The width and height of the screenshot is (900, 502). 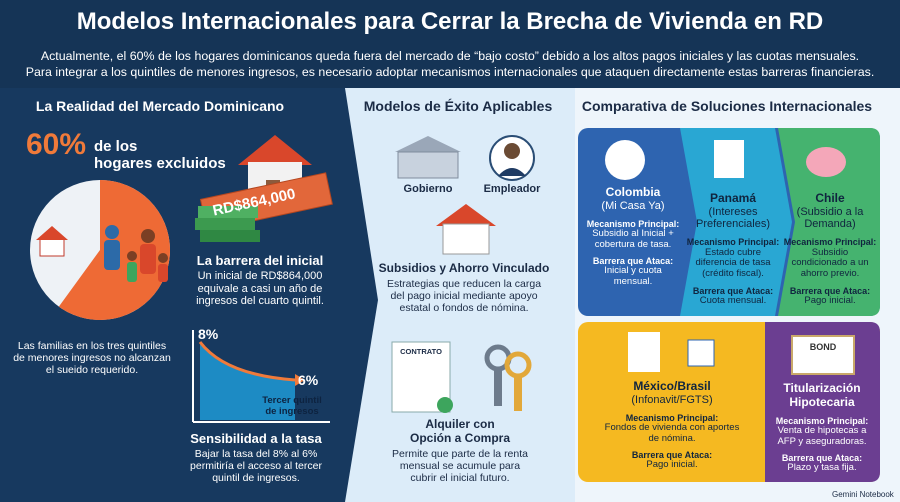 What do you see at coordinates (464, 296) in the screenshot?
I see `text-line: del pago inicial mediante apoyo` at bounding box center [464, 296].